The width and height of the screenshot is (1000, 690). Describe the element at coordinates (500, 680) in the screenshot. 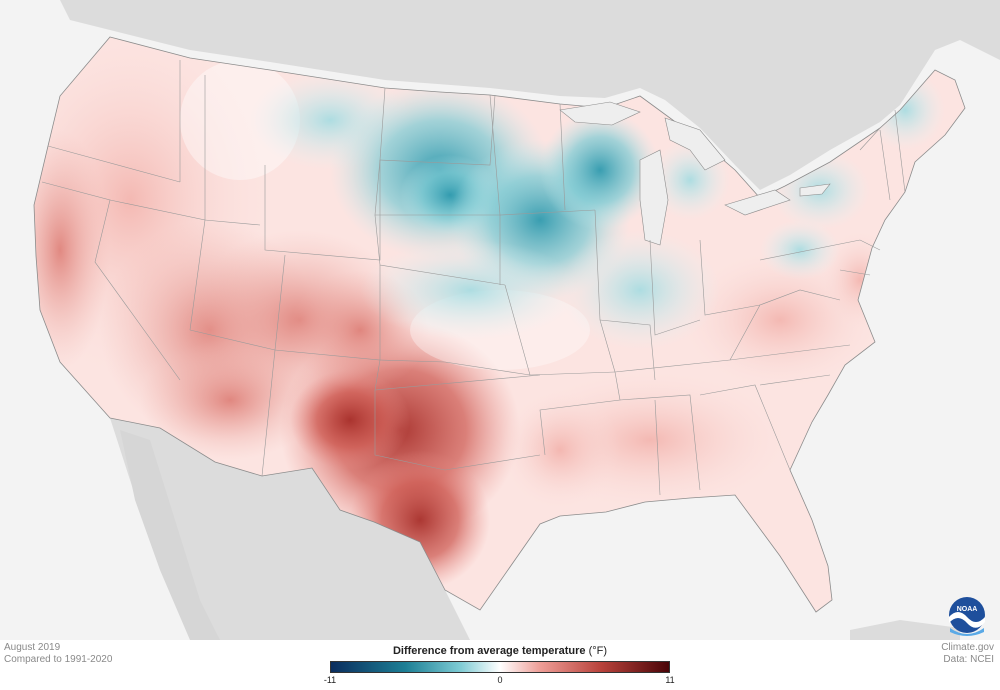

I see `legend-tick-mid: 0` at that location.